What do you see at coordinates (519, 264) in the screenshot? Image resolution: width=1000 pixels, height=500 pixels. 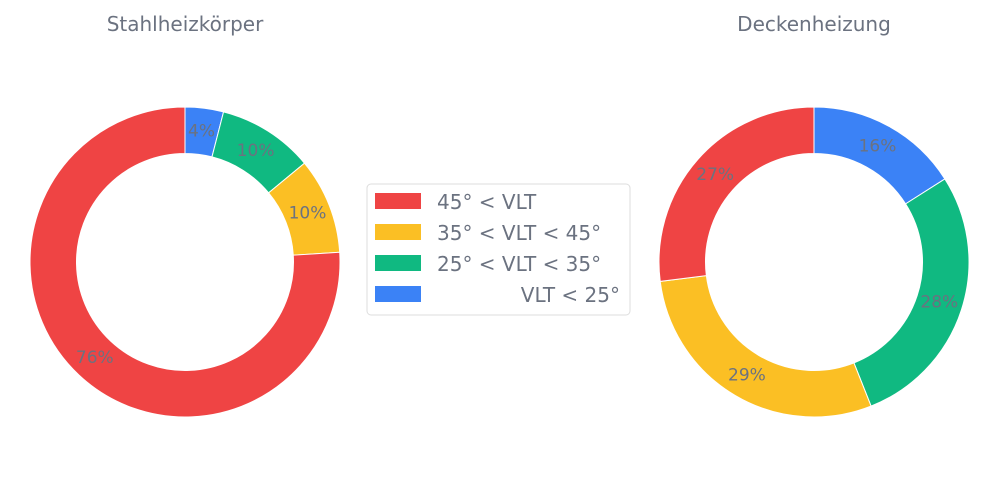 I see `legend-label-25-35: 25° < VLT < 35°` at bounding box center [519, 264].